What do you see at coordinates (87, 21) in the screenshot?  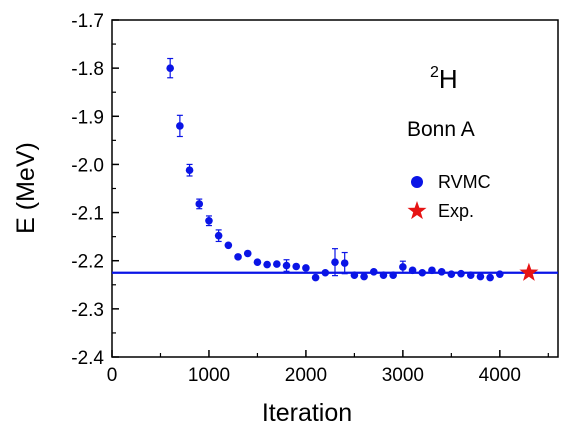 I see `y-tick-label: -1.7` at bounding box center [87, 21].